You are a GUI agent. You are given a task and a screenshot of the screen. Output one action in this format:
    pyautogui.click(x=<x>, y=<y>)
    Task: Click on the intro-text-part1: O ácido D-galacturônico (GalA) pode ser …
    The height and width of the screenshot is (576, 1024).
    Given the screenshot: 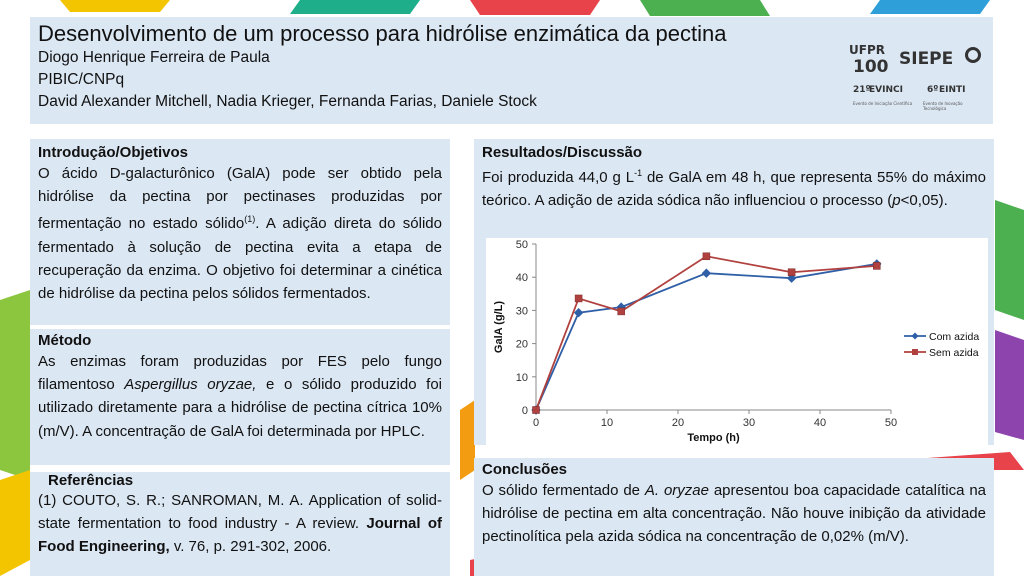 What is the action you would take?
    pyautogui.click(x=240, y=199)
    